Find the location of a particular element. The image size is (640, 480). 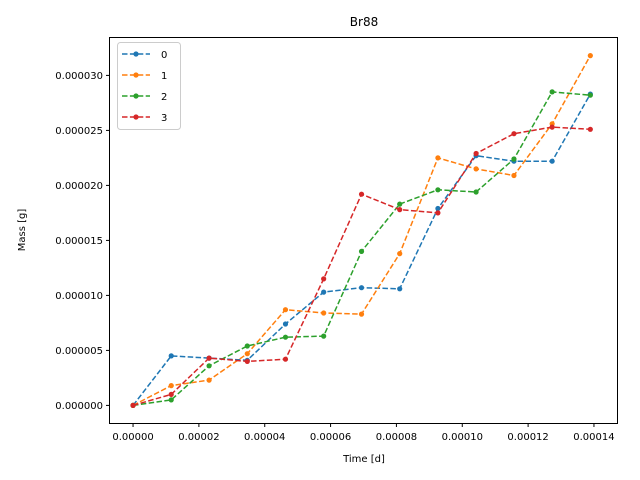

y-tick-label: 0.000000 is located at coordinates (79, 406).